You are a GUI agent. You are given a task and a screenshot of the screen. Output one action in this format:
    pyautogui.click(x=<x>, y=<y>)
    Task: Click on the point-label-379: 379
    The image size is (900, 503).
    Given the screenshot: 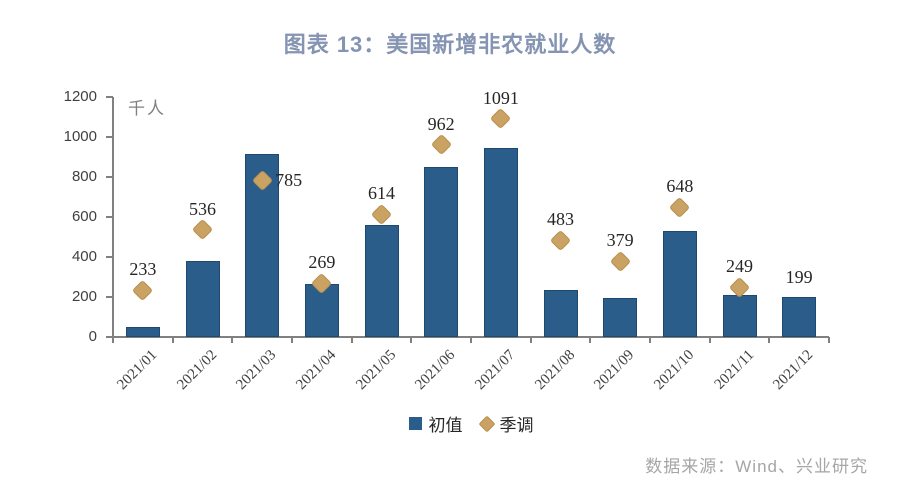 What is the action you would take?
    pyautogui.click(x=620, y=240)
    